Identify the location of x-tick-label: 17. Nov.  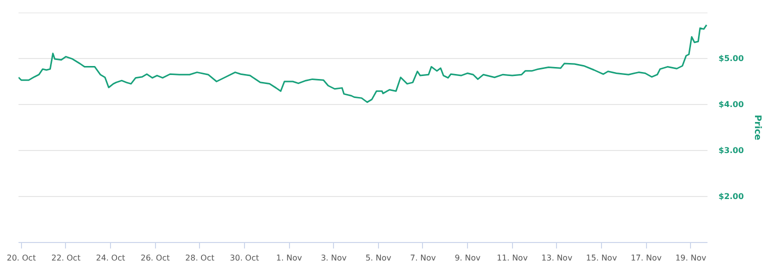
(646, 258).